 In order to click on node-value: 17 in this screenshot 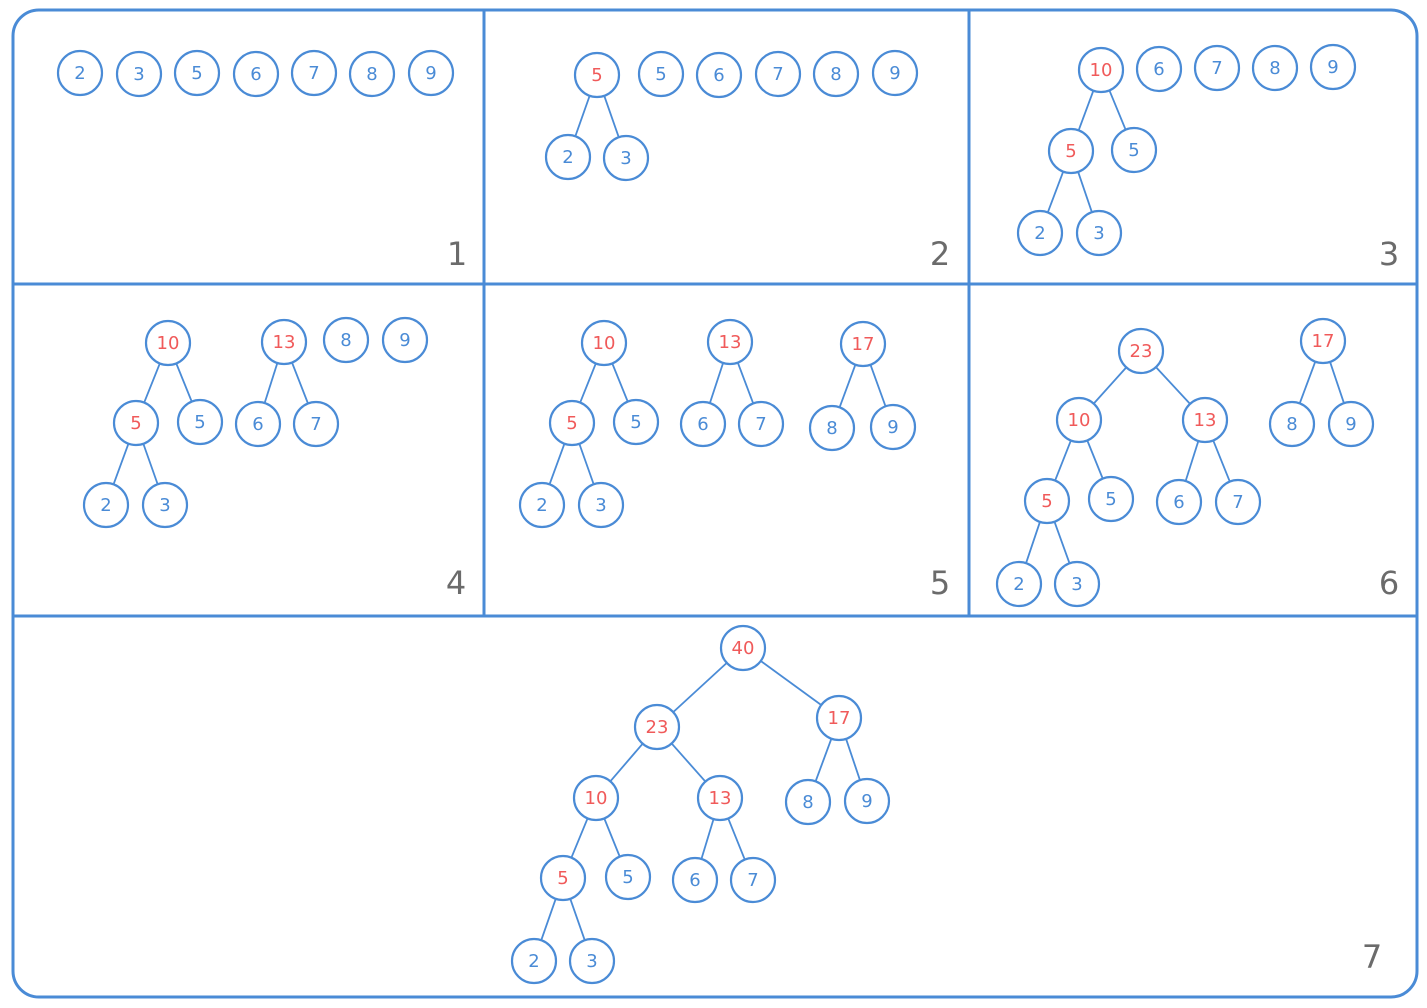, I will do `click(863, 344)`.